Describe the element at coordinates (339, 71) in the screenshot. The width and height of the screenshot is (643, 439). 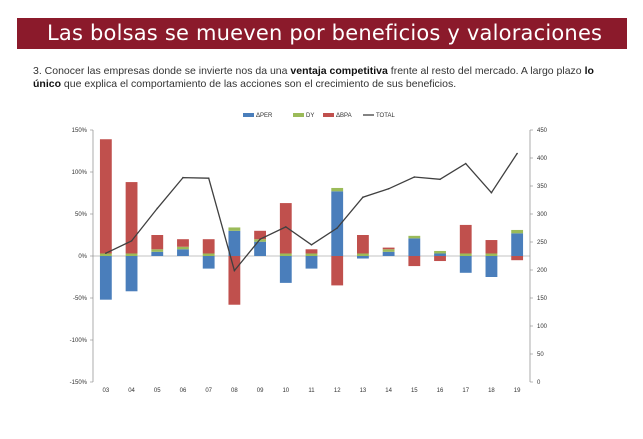
I see `description-bold-1: ventaja competitiva` at that location.